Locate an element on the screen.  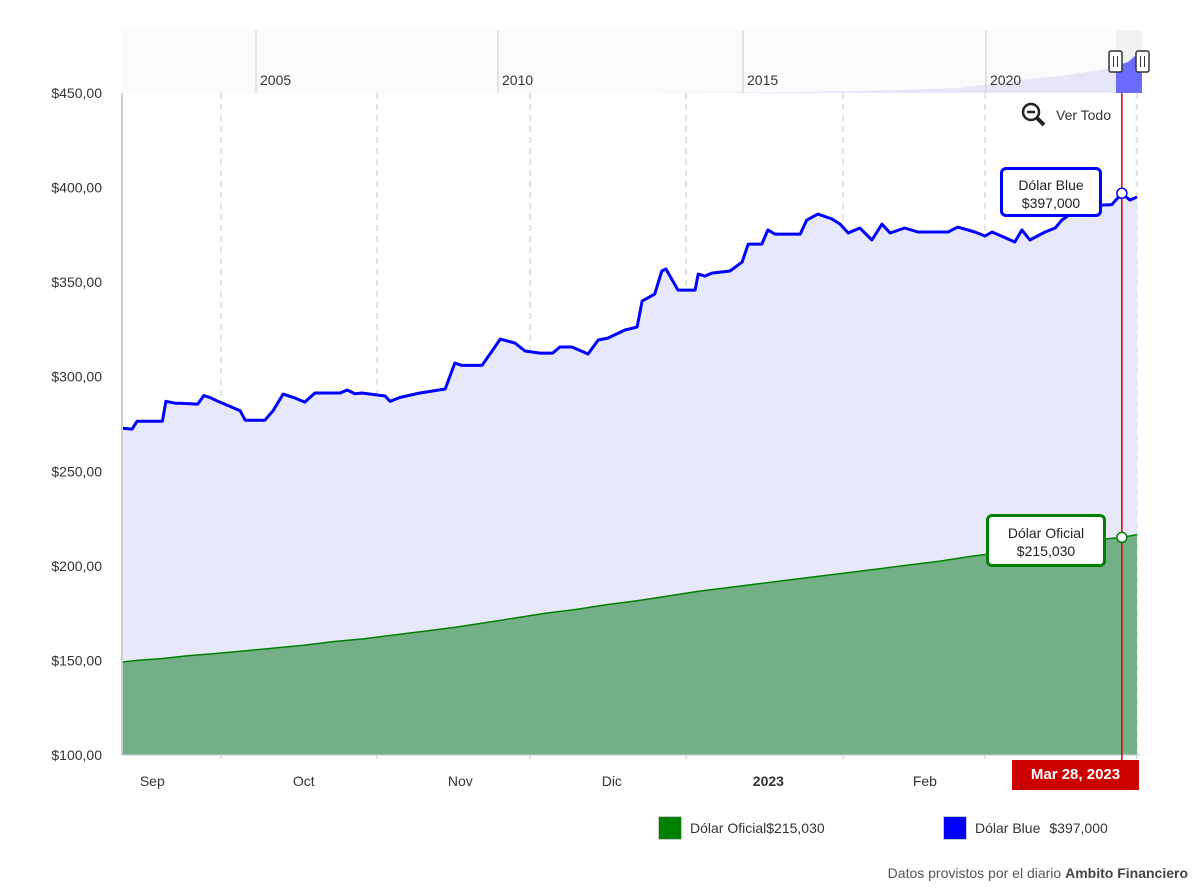
y-tick-label: $200,00 is located at coordinates (76, 566).